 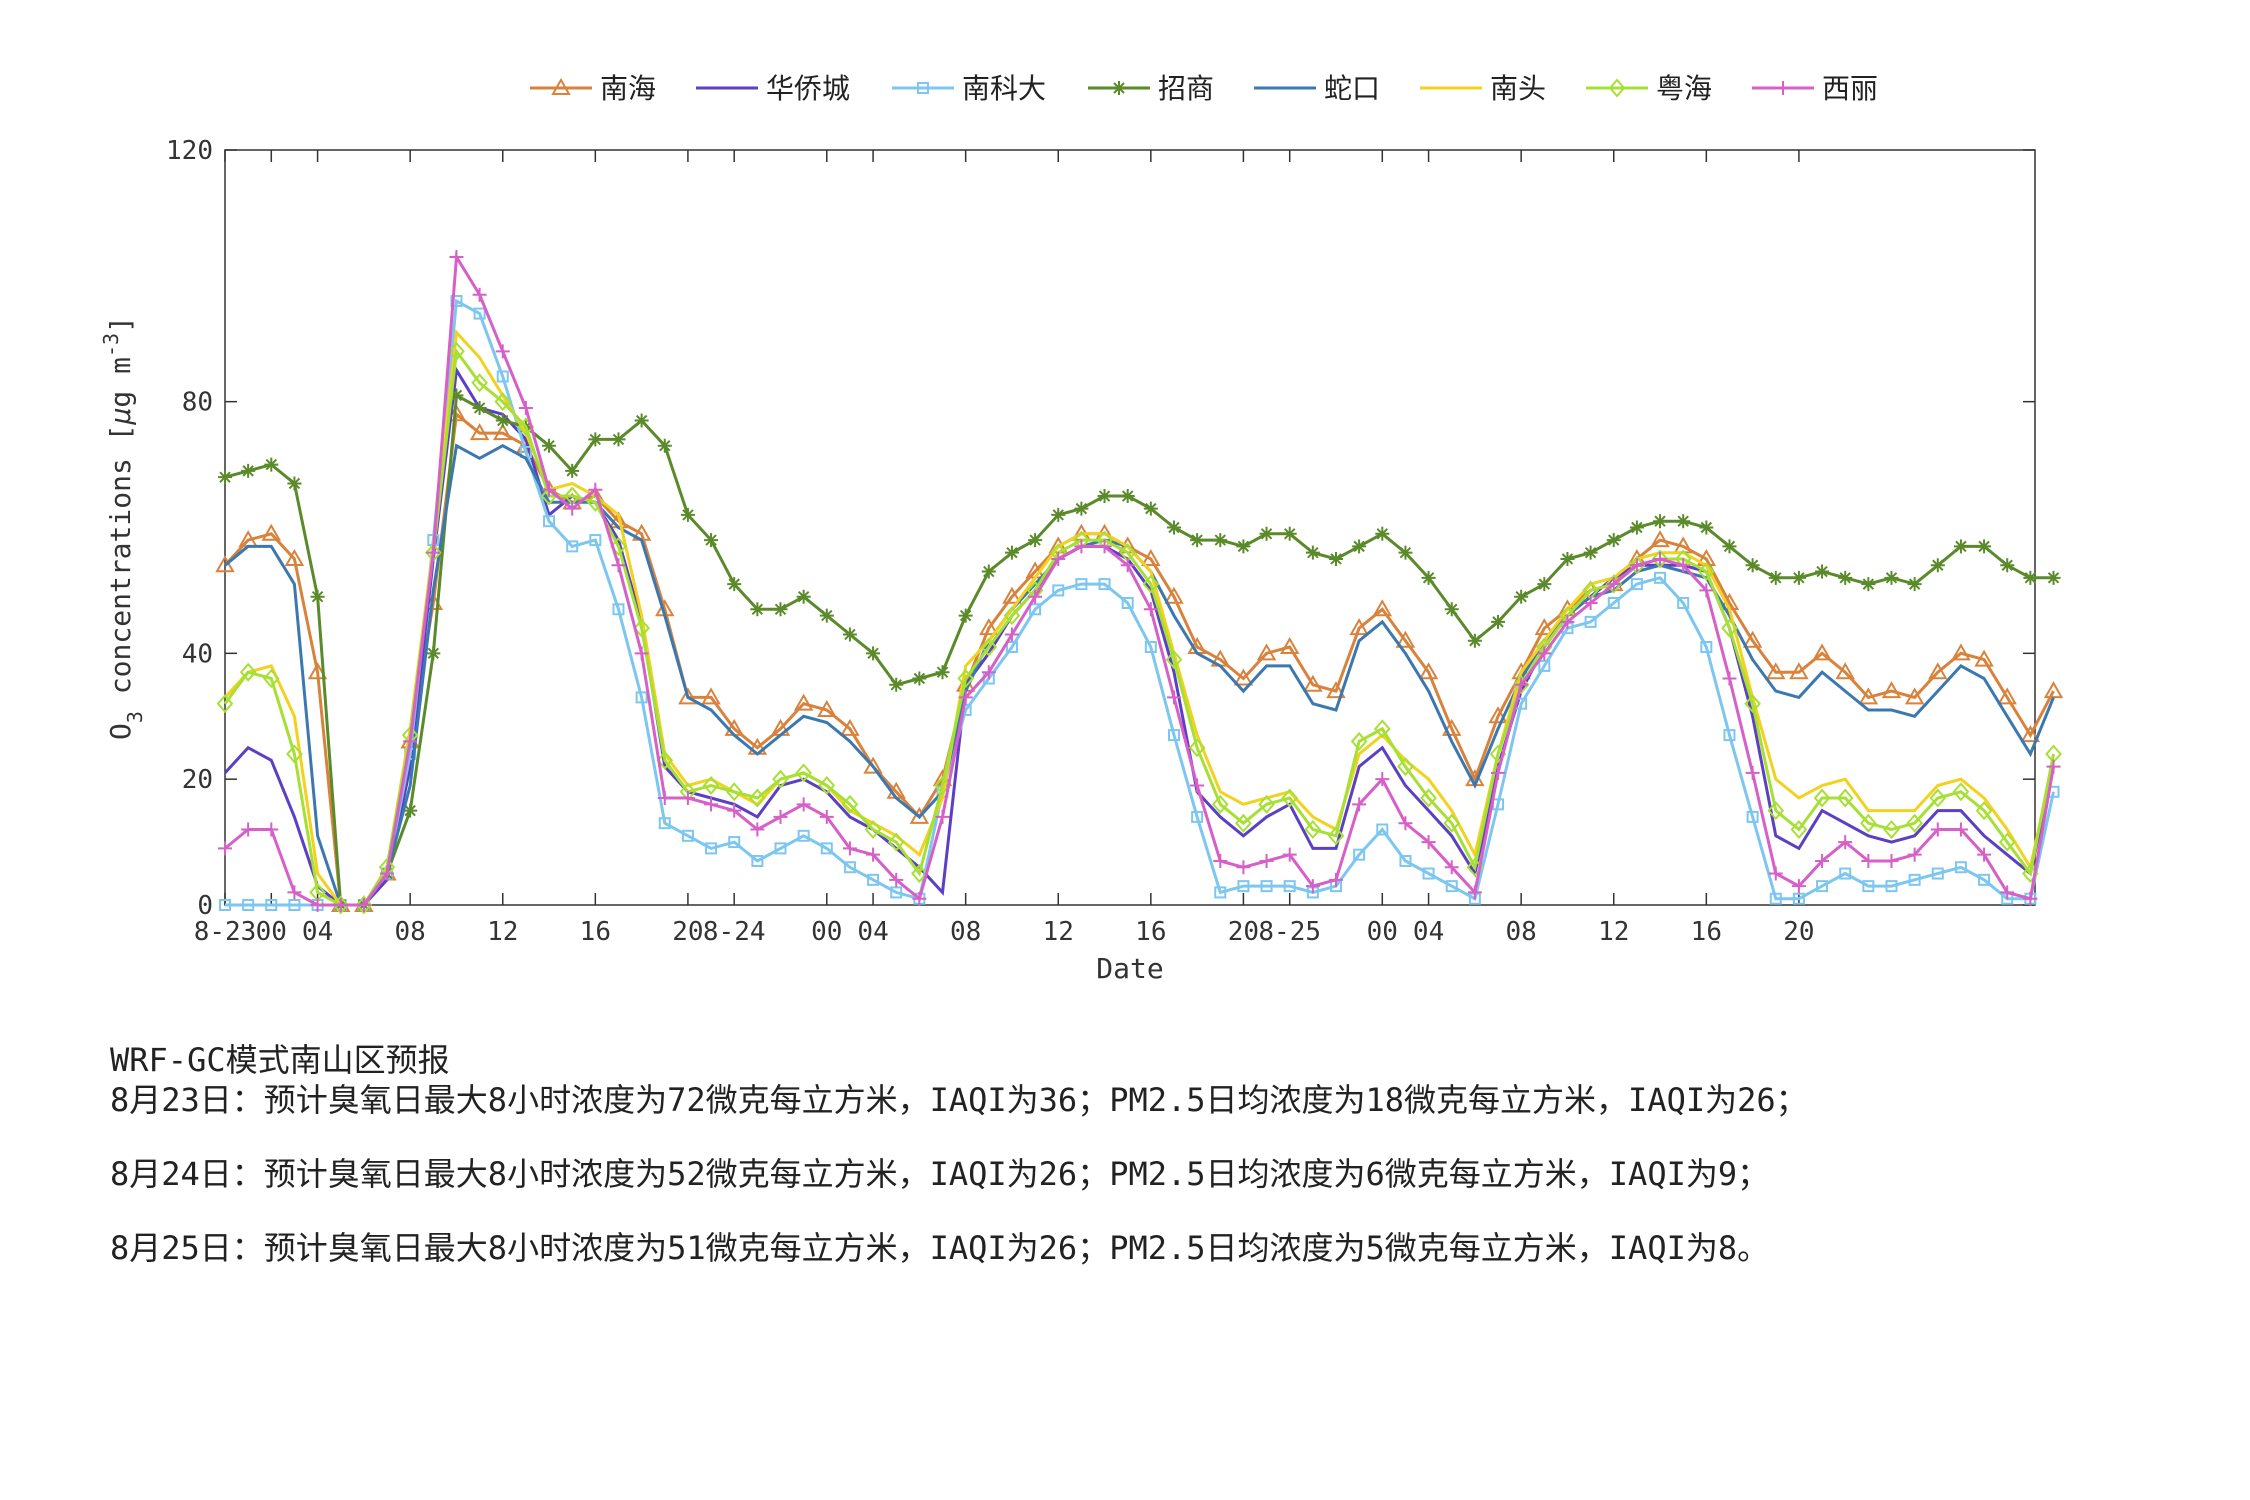 I want to click on legend-item-1: 华侨城, so click(x=773, y=88).